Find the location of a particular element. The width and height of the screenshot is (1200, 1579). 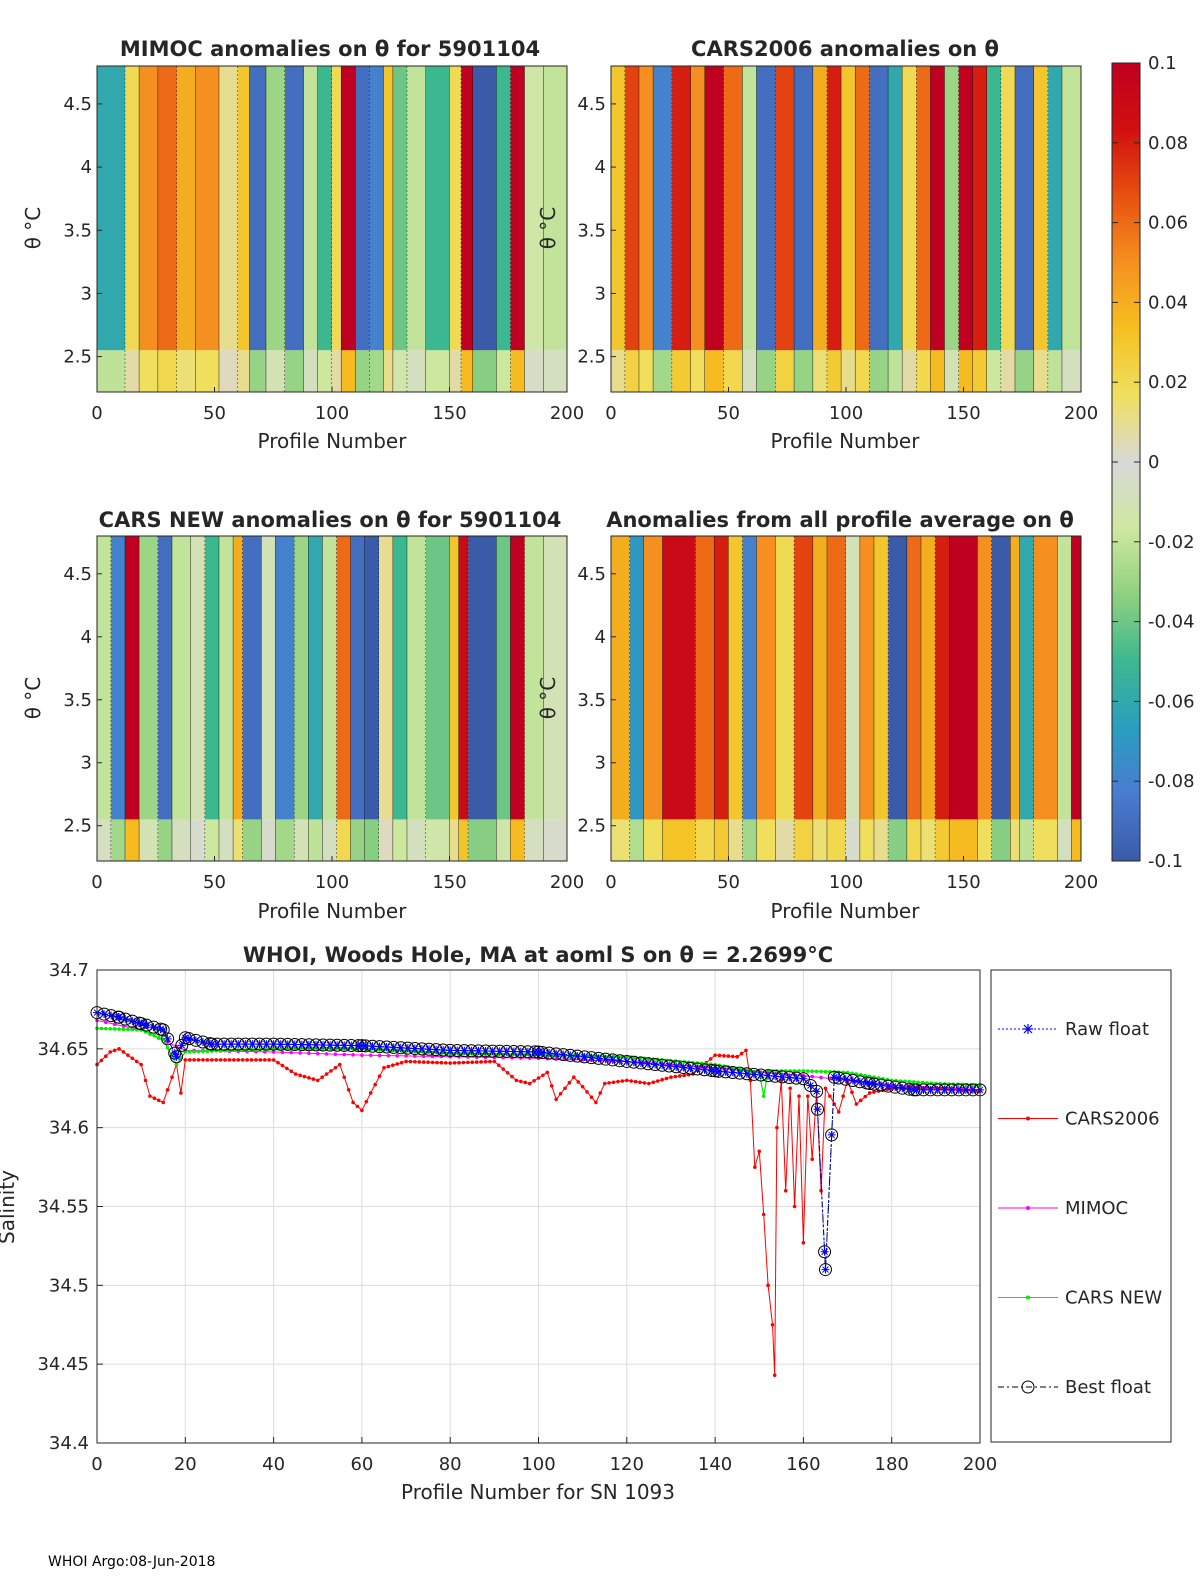

x-axis-label: Profile Number is located at coordinates (333, 441).